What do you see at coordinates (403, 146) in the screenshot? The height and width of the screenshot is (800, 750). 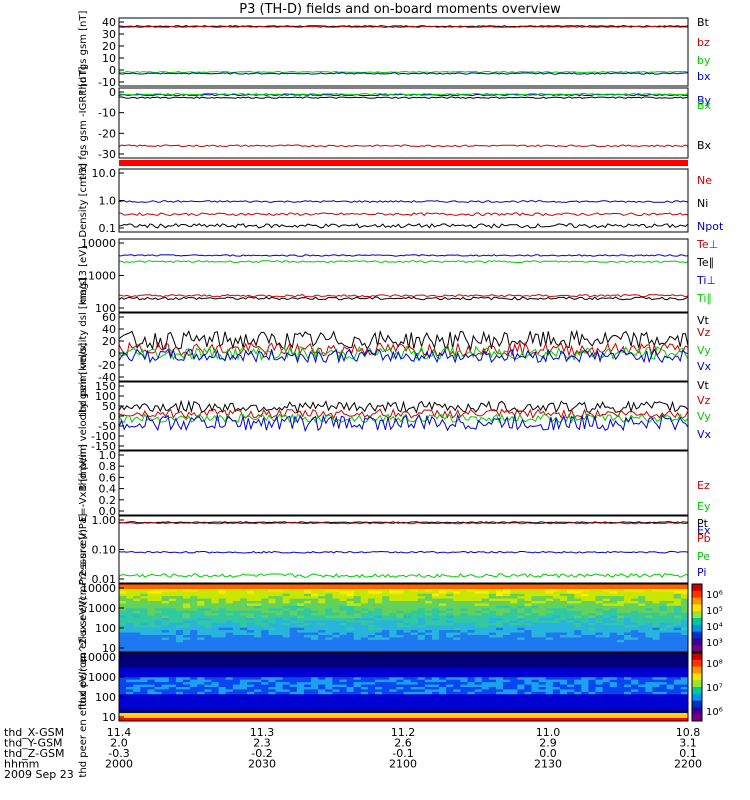 I see `series-line` at bounding box center [403, 146].